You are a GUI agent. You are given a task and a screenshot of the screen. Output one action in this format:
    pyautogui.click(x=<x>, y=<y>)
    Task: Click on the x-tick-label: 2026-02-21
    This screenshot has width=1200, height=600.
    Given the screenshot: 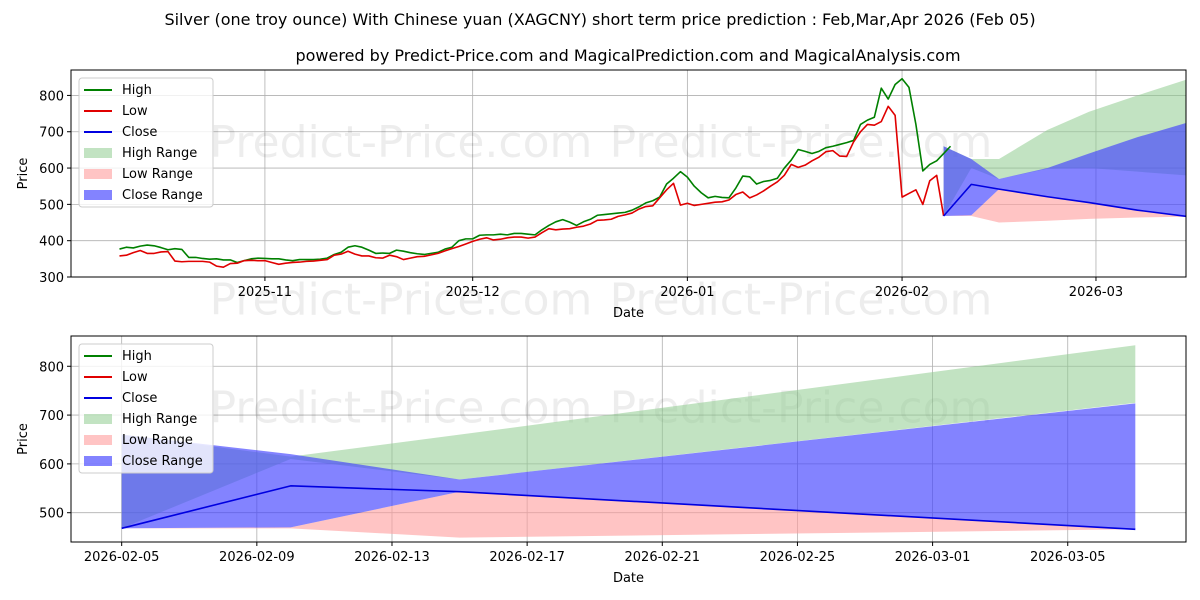 What is the action you would take?
    pyautogui.click(x=663, y=557)
    